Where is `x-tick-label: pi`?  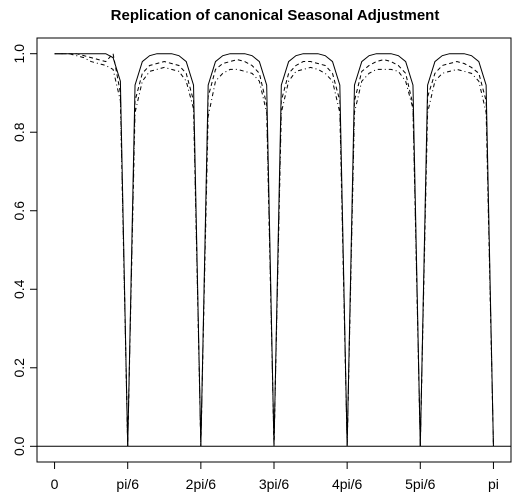 x-tick-label: pi is located at coordinates (493, 484).